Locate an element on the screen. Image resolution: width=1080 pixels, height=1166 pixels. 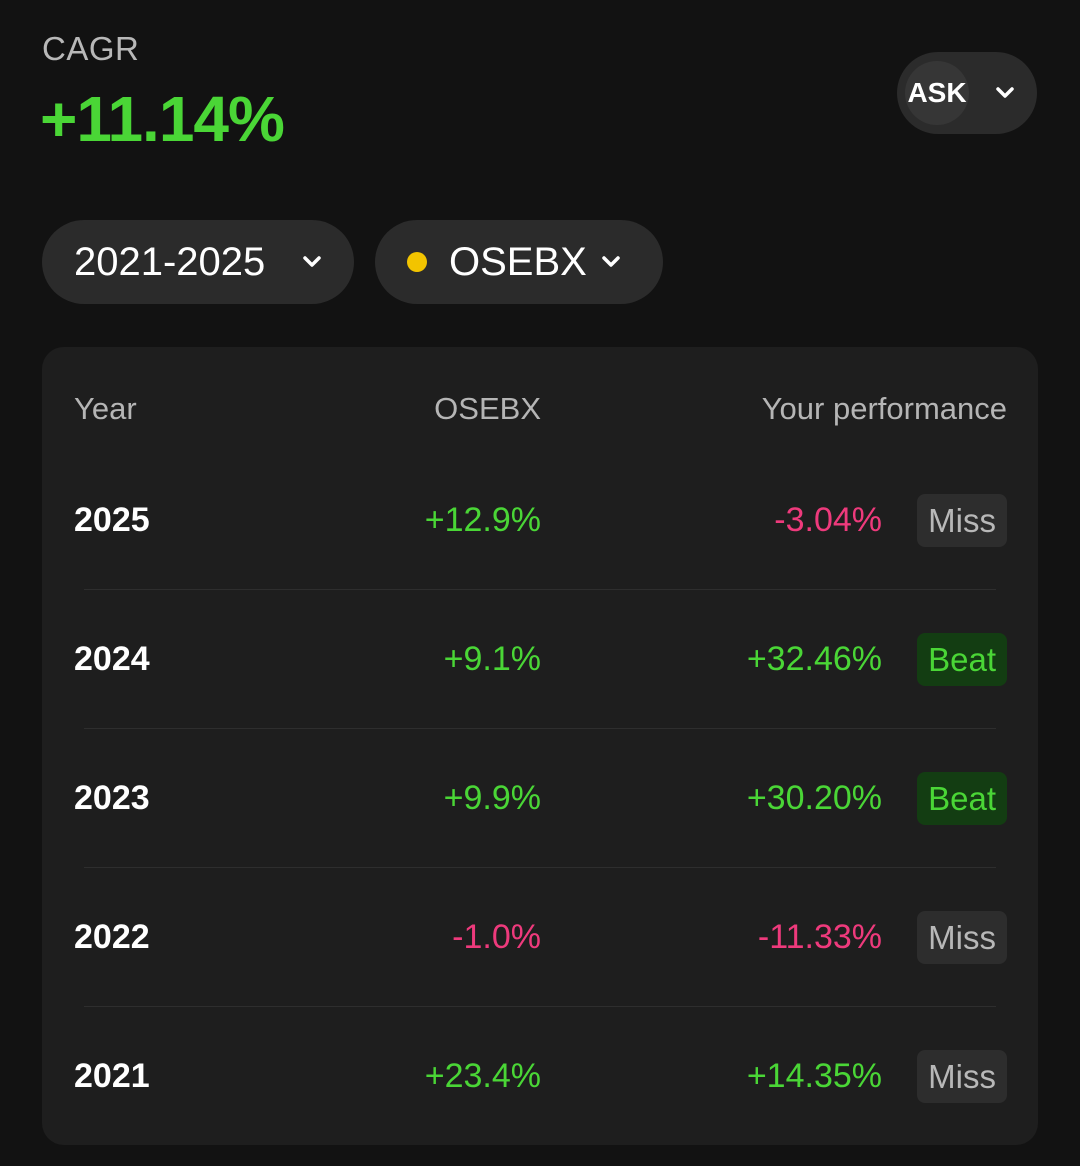
row-year: 2023 is located at coordinates (112, 798).